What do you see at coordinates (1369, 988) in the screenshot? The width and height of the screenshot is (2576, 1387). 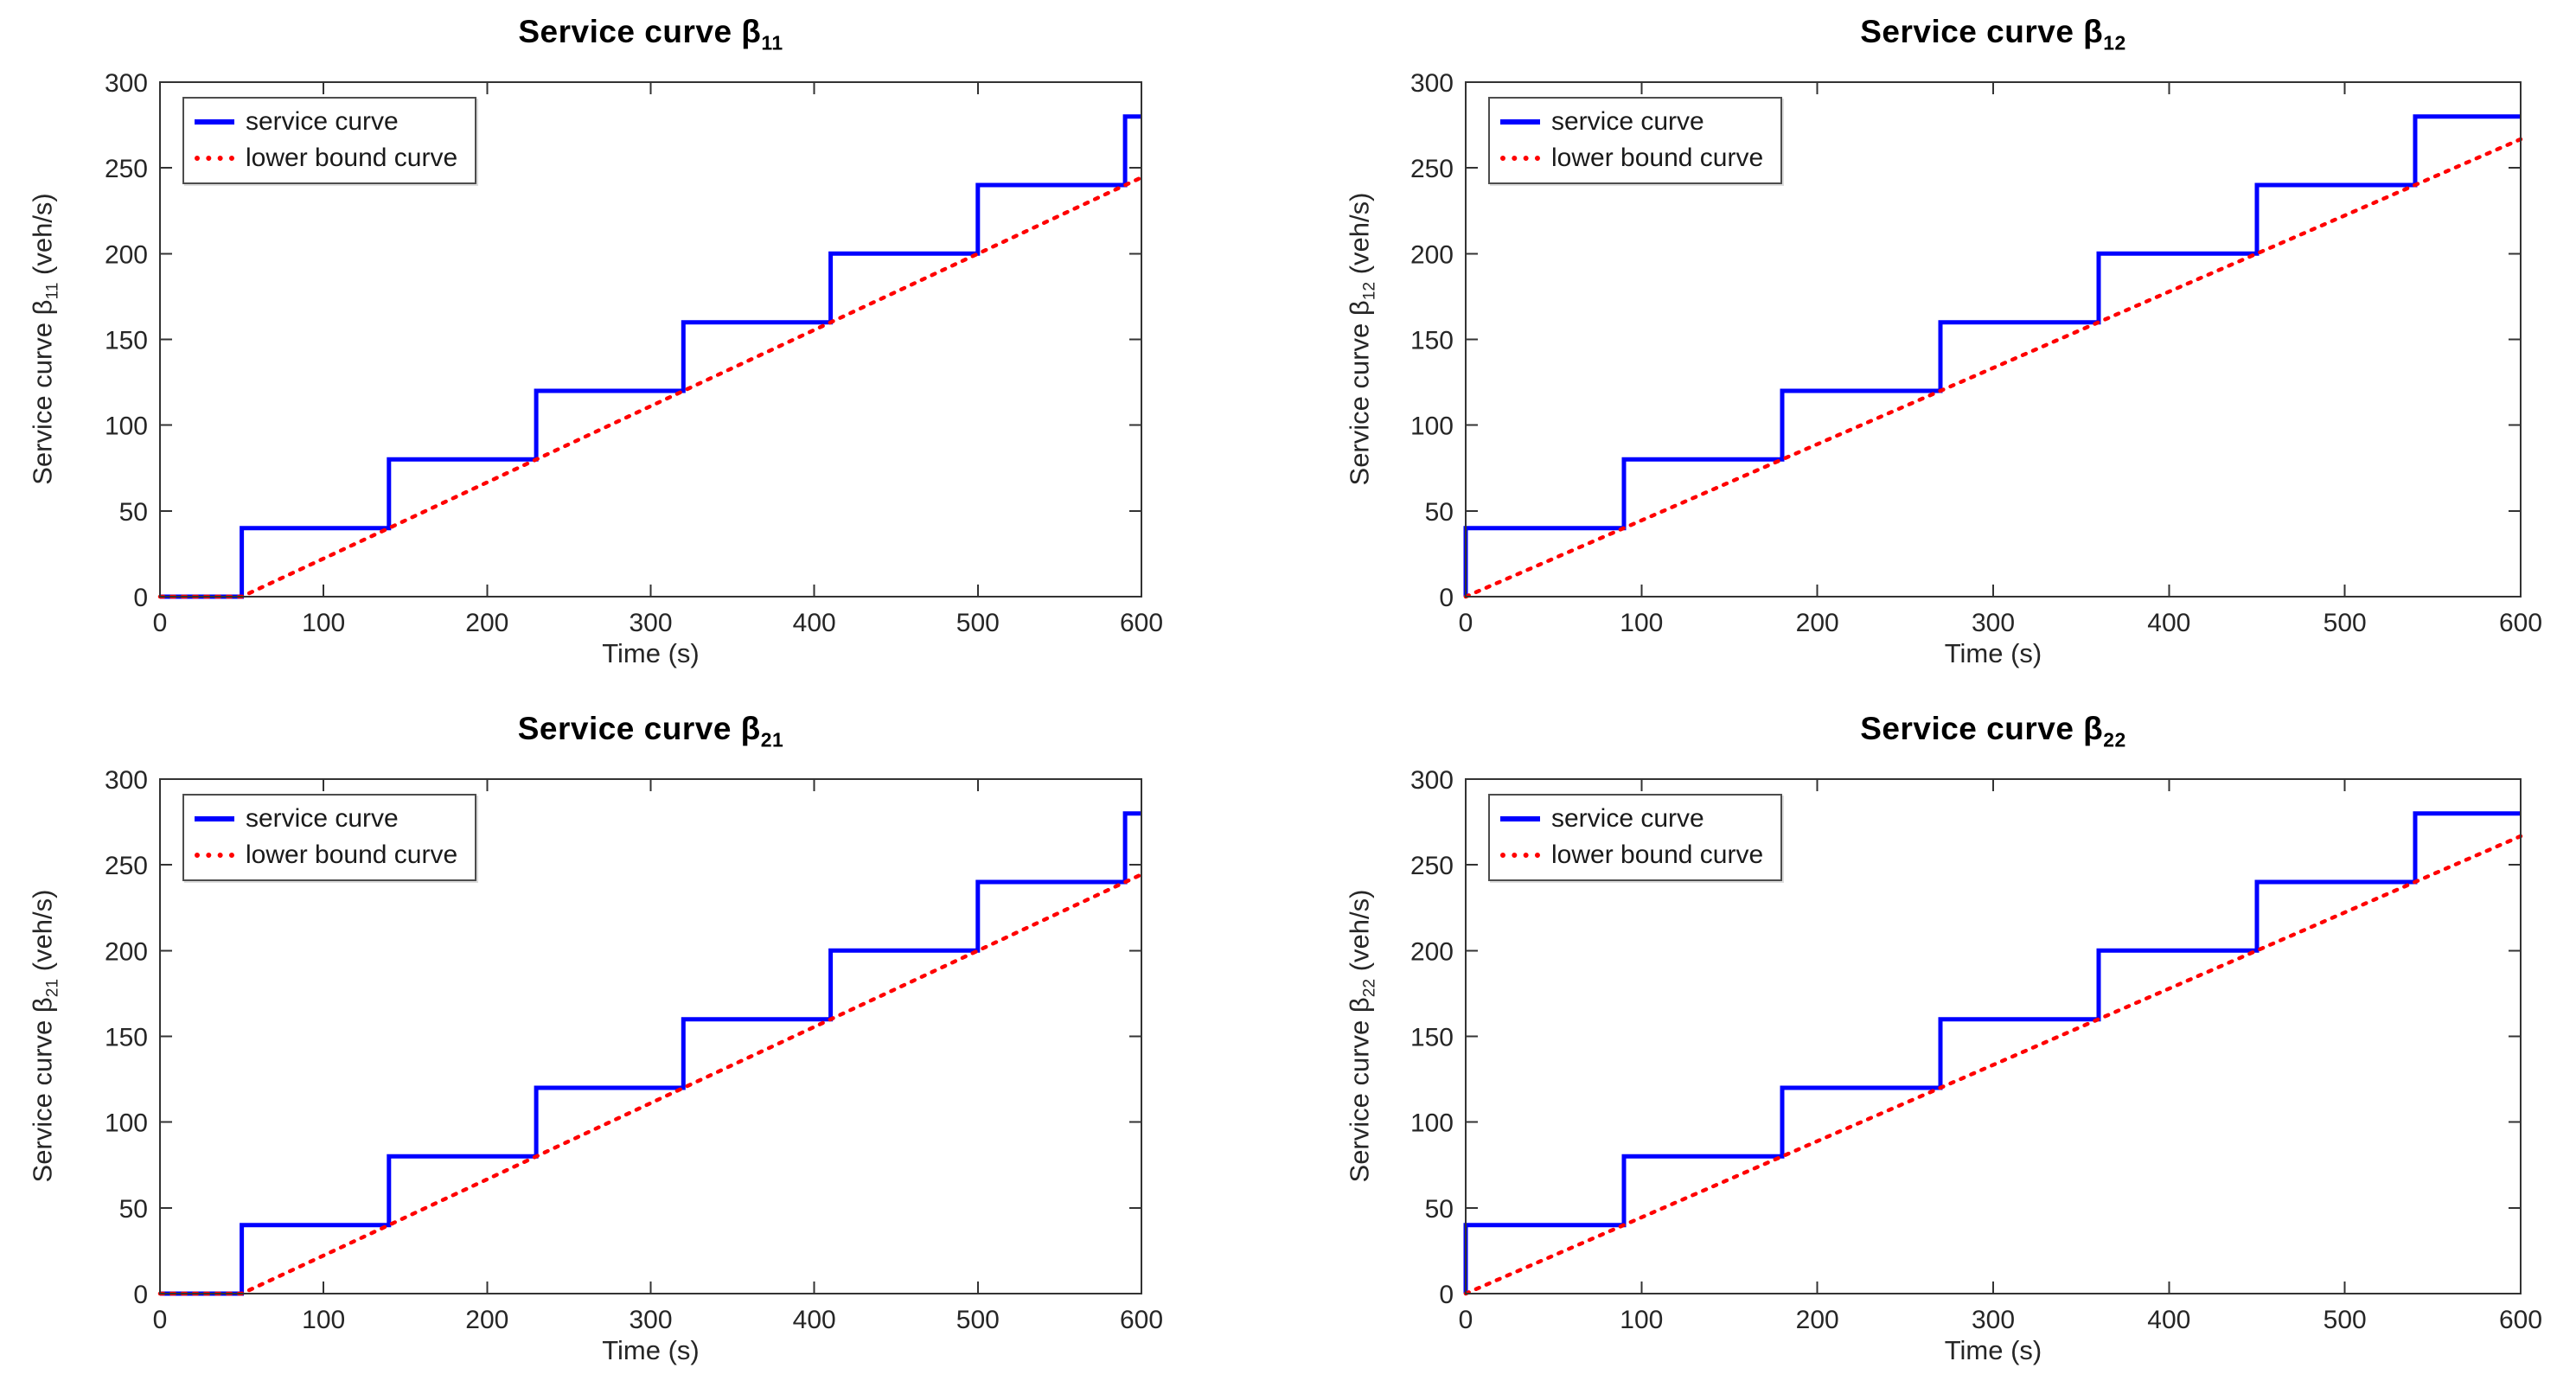 I see `y-axis-label-subscript: 22` at bounding box center [1369, 988].